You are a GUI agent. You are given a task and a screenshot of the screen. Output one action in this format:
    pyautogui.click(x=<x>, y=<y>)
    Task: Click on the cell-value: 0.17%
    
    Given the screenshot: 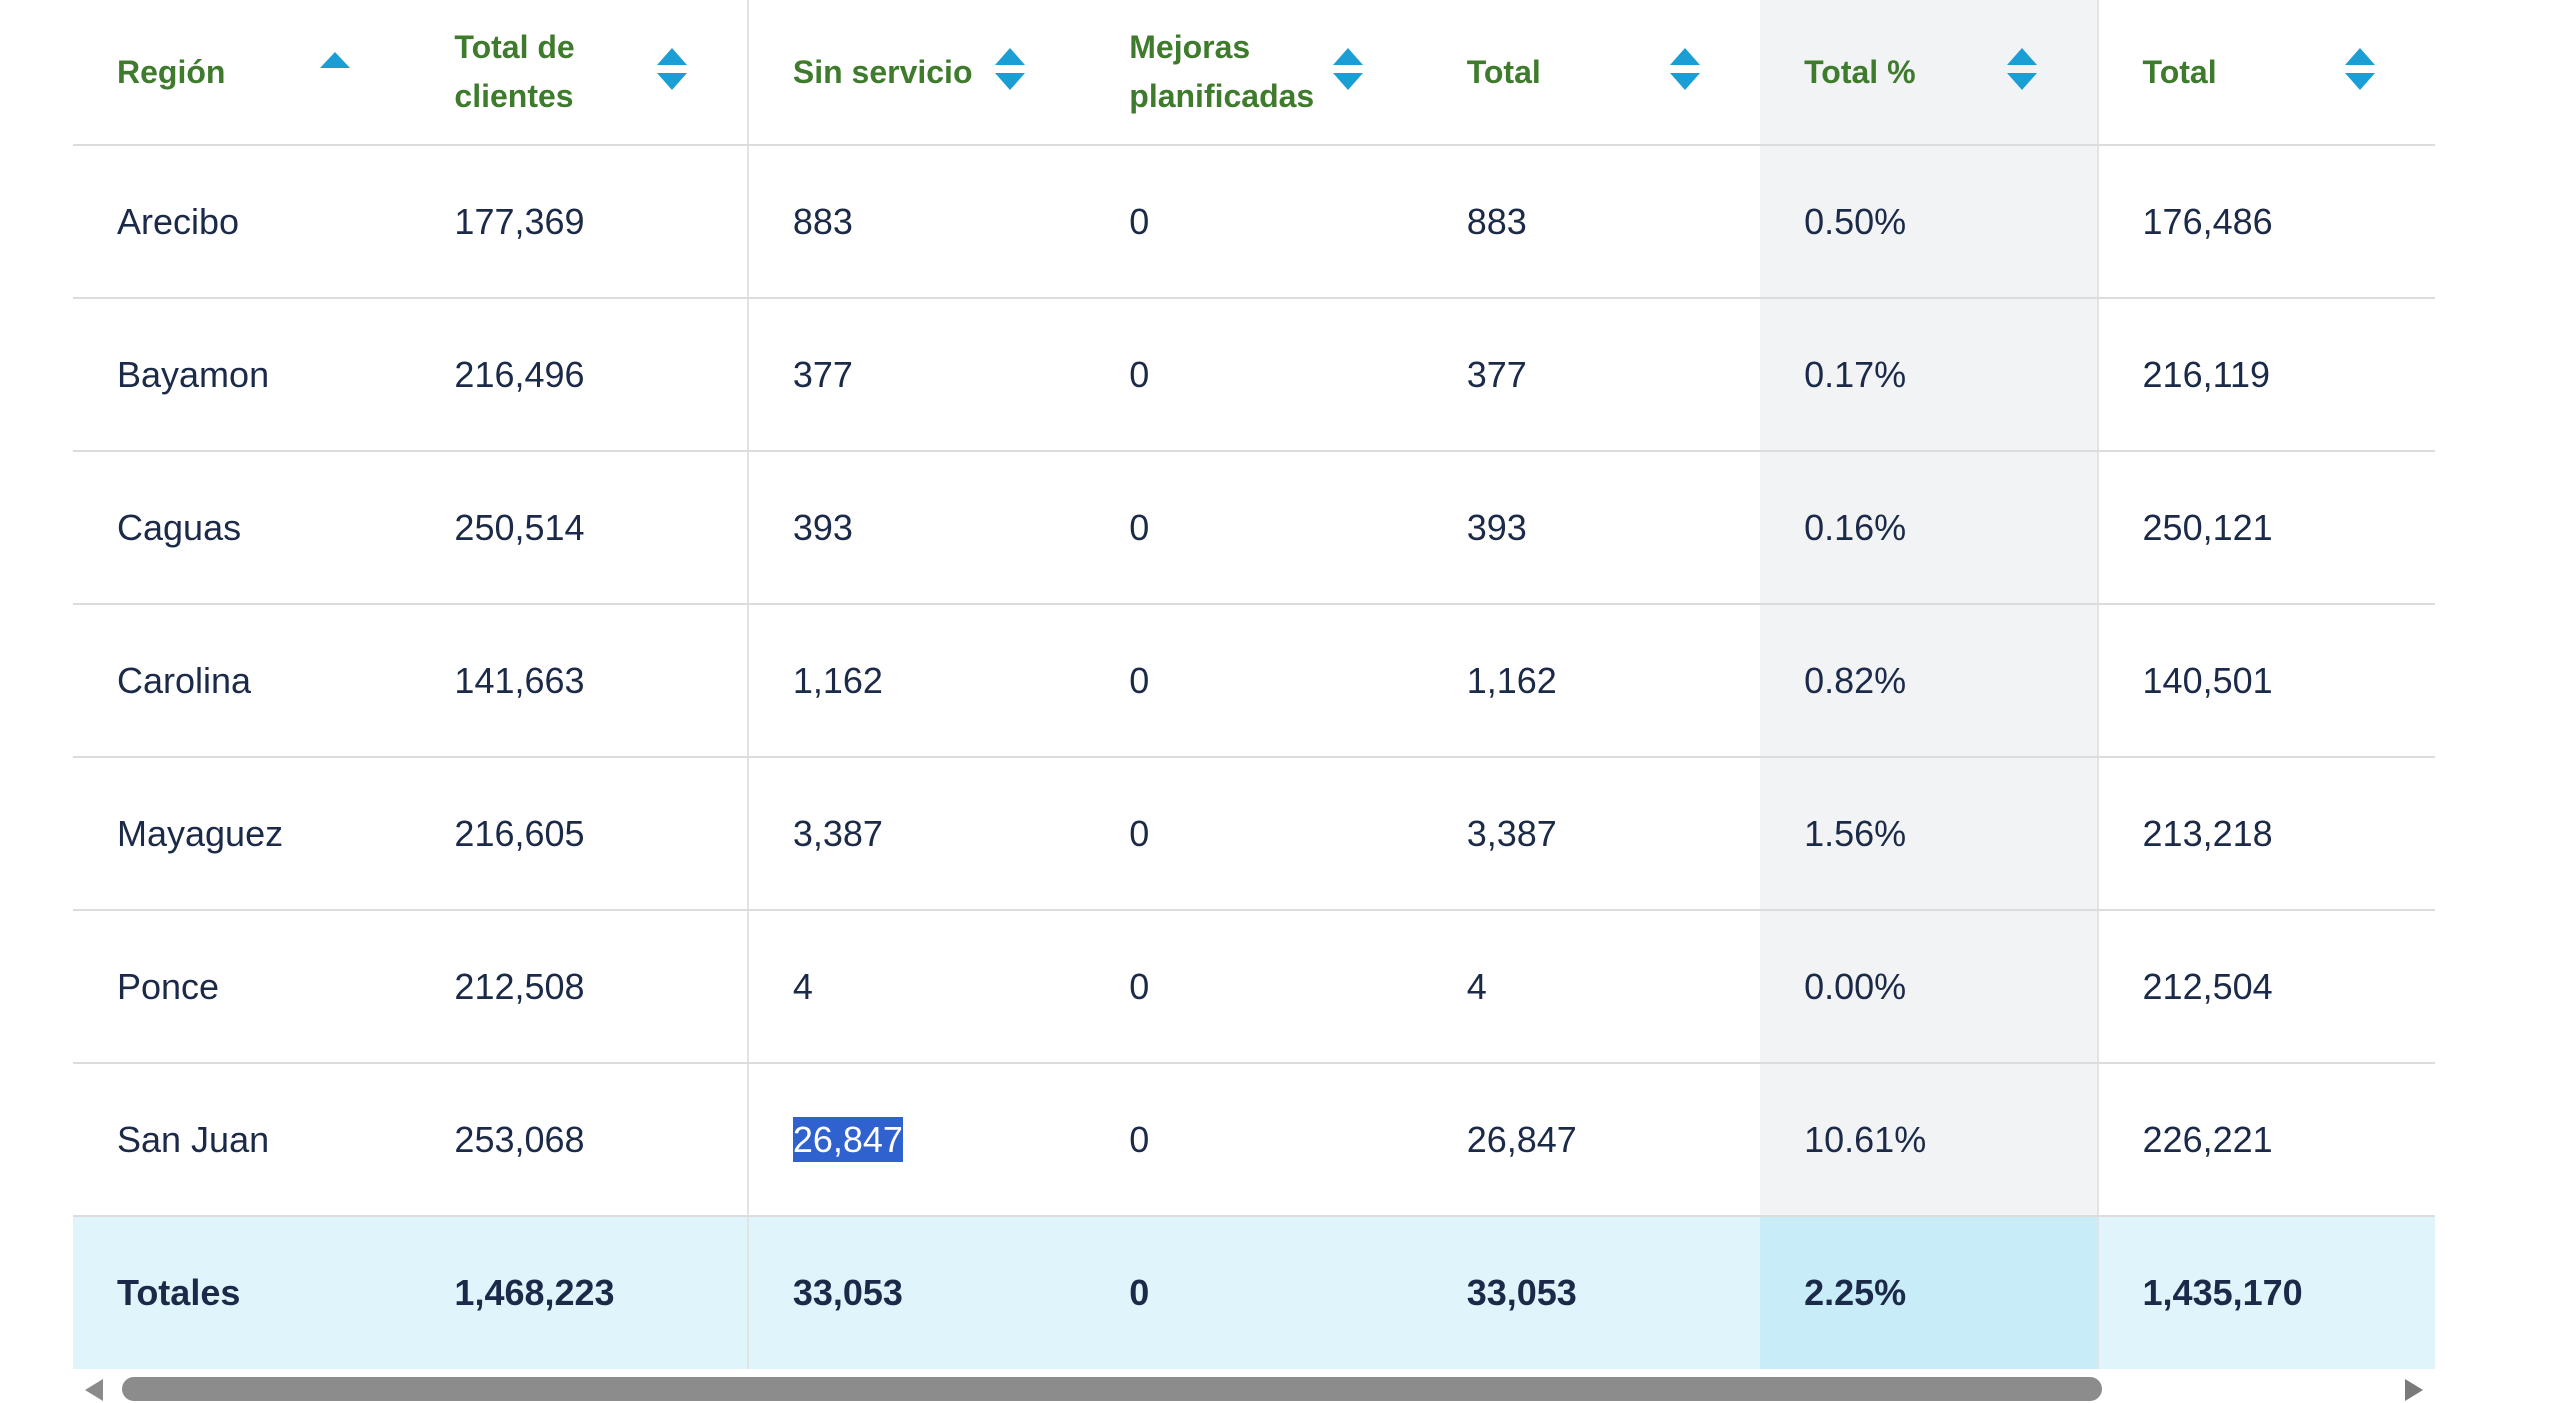 What is the action you would take?
    pyautogui.click(x=1855, y=374)
    